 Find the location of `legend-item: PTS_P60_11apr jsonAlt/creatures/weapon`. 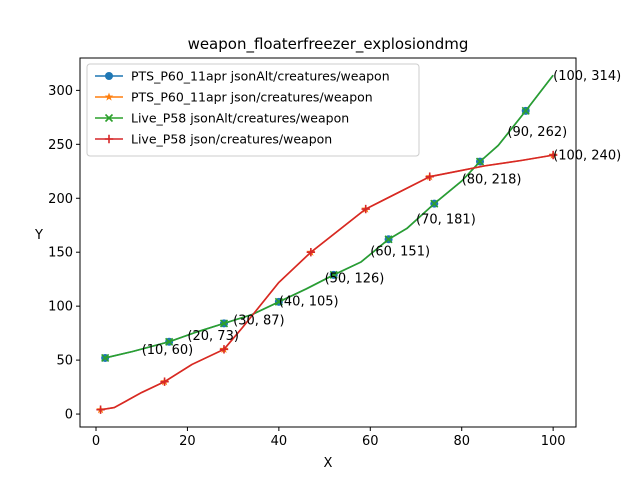

legend-item: PTS_P60_11apr jsonAlt/creatures/weapon is located at coordinates (242, 76).